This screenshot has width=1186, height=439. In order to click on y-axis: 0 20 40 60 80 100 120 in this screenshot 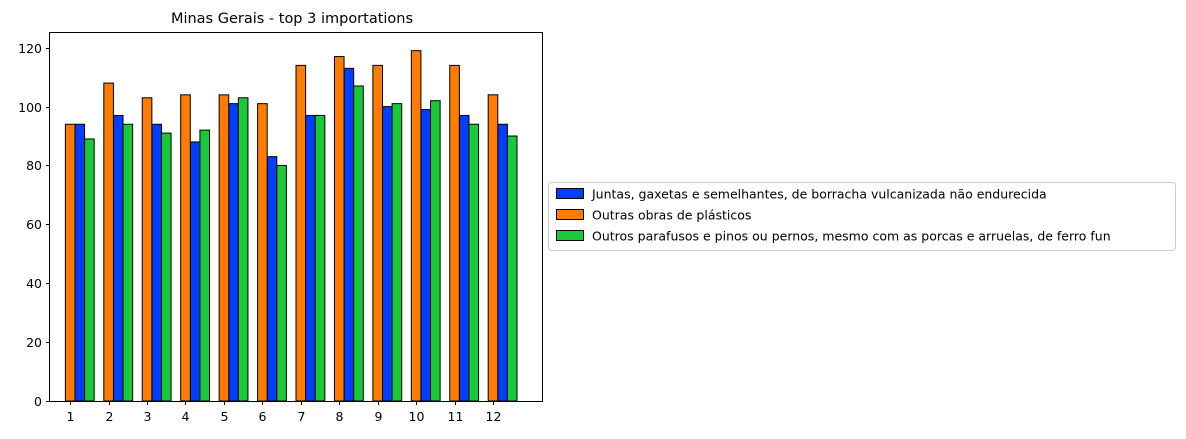, I will do `click(34, 225)`.